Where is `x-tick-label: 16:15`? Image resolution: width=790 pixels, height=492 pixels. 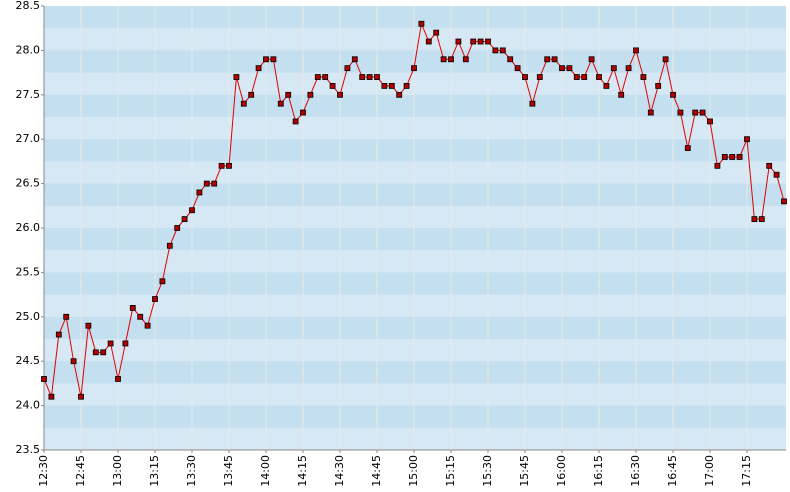
x-tick-label: 16:15 is located at coordinates (598, 471).